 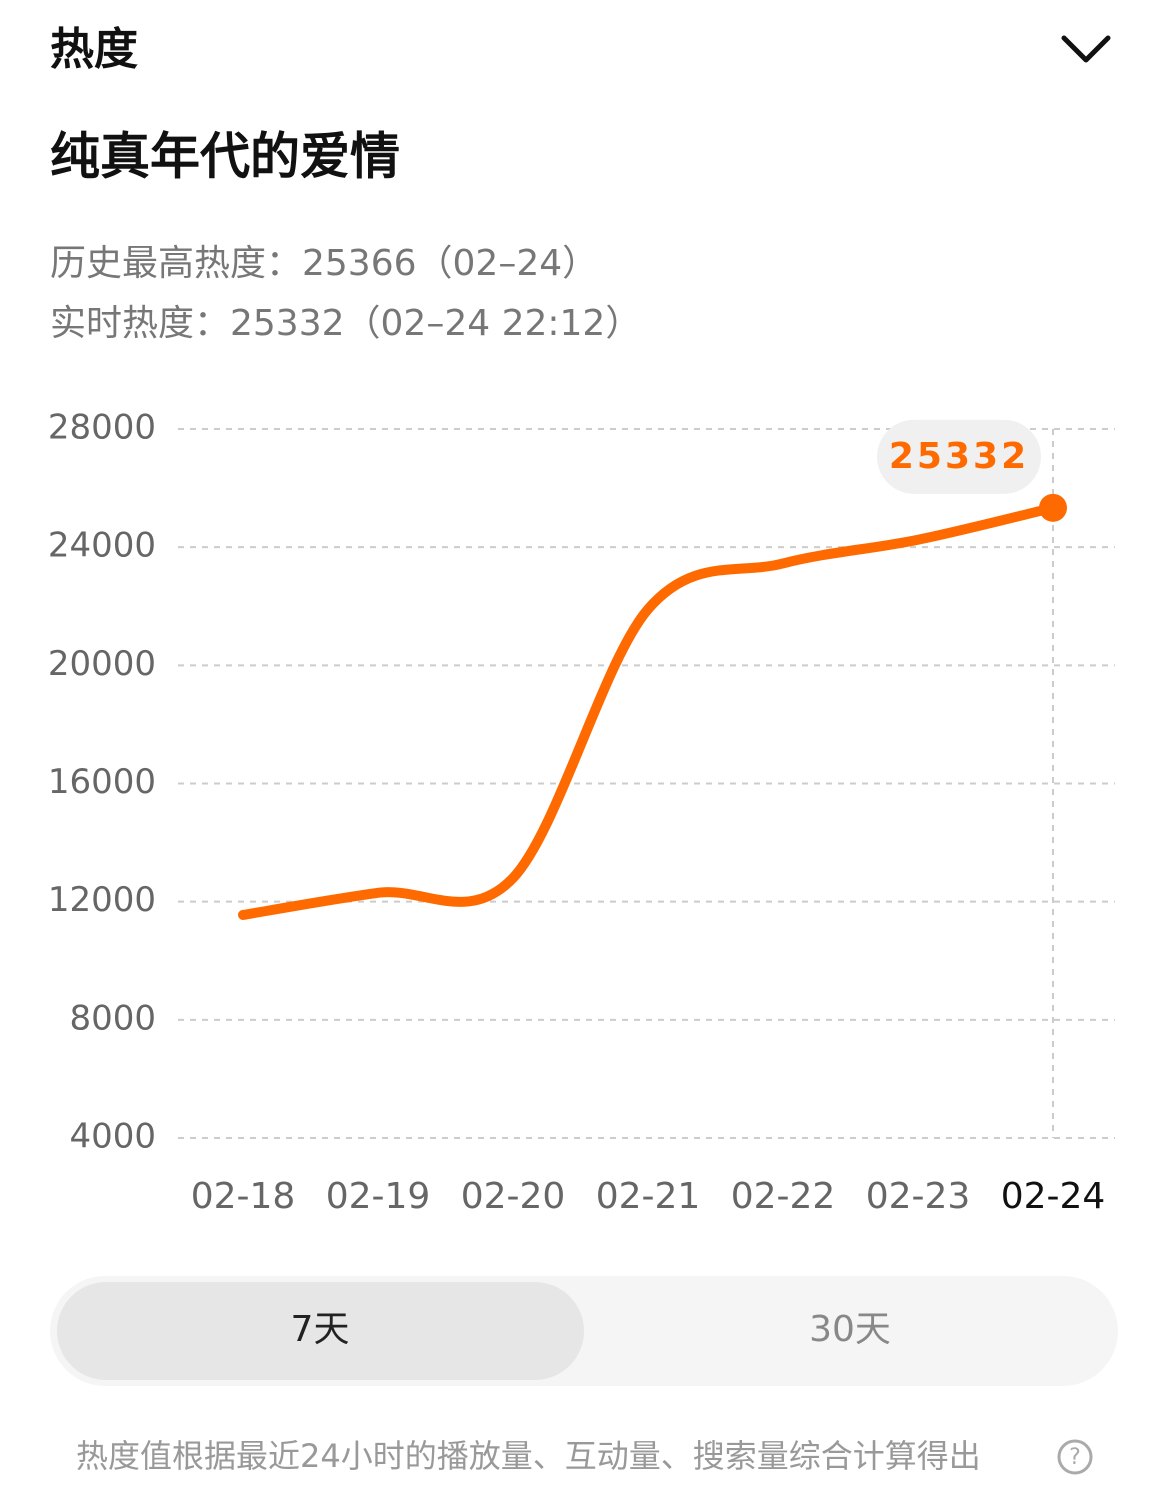 I want to click on x-tick-label: 02-22, so click(x=783, y=1196).